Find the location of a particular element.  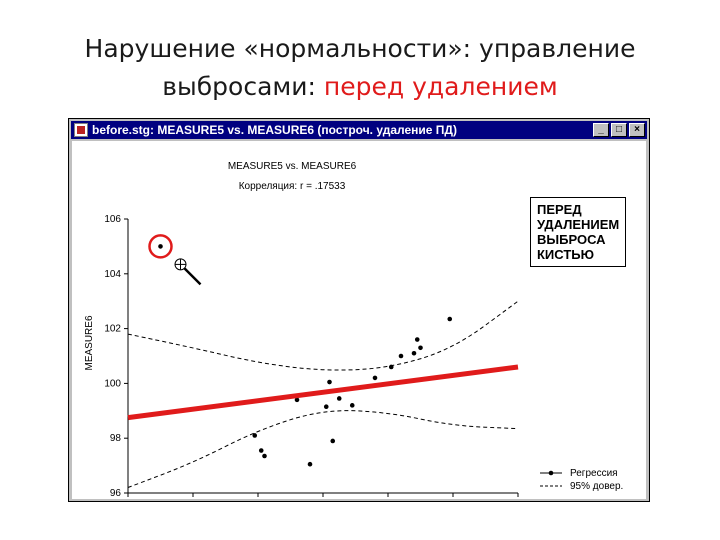

slide-title-line1: Нарушение «нормальности»: управление is located at coordinates (360, 48).